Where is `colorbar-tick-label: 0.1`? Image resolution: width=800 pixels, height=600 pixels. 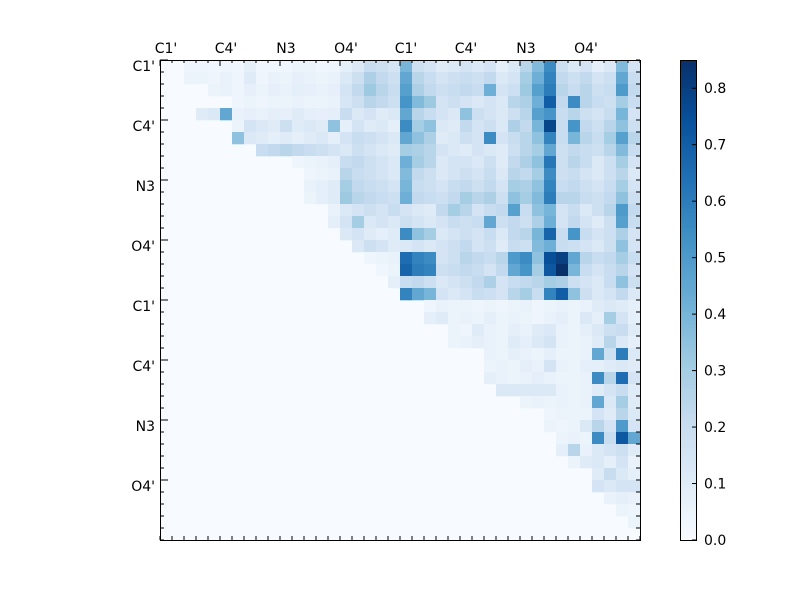 colorbar-tick-label: 0.1 is located at coordinates (715, 485).